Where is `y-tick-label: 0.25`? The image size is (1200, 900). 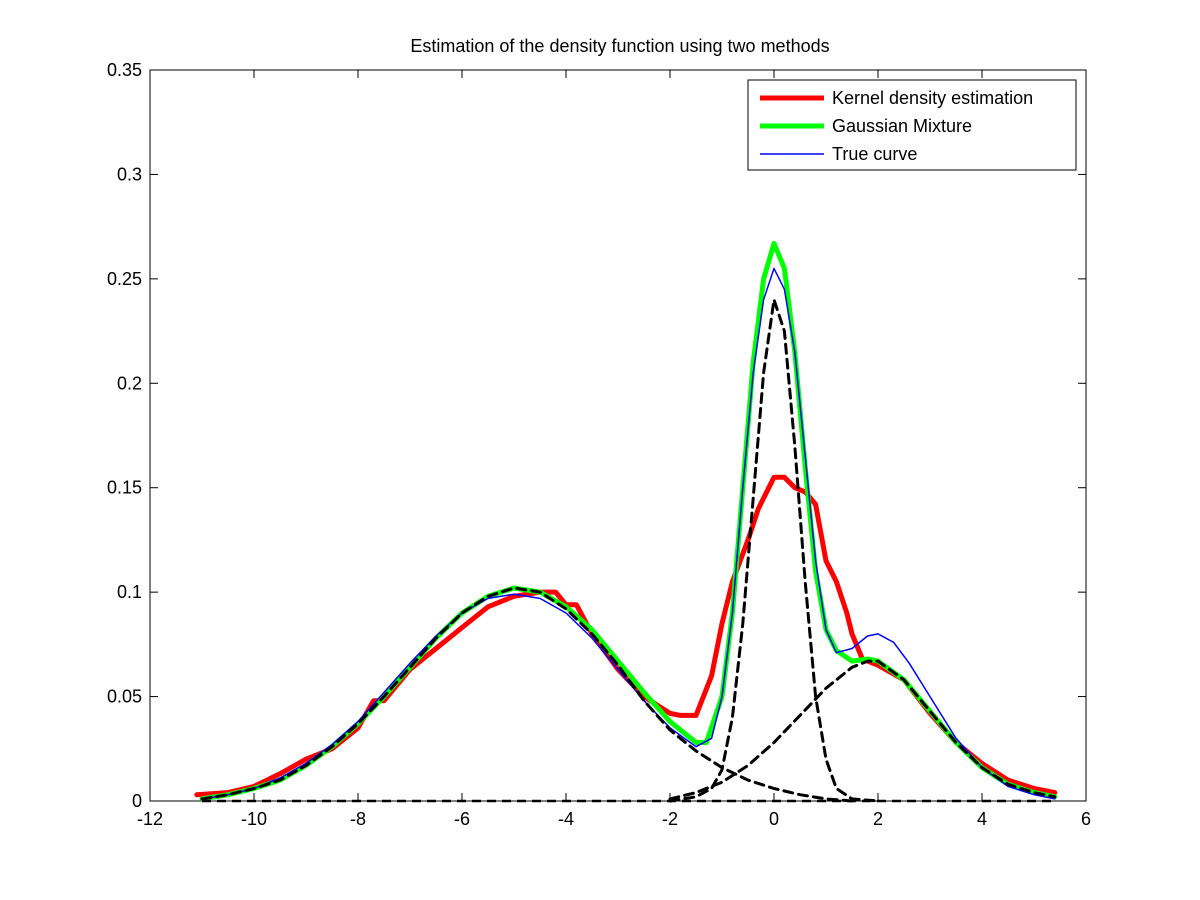 y-tick-label: 0.25 is located at coordinates (124, 279).